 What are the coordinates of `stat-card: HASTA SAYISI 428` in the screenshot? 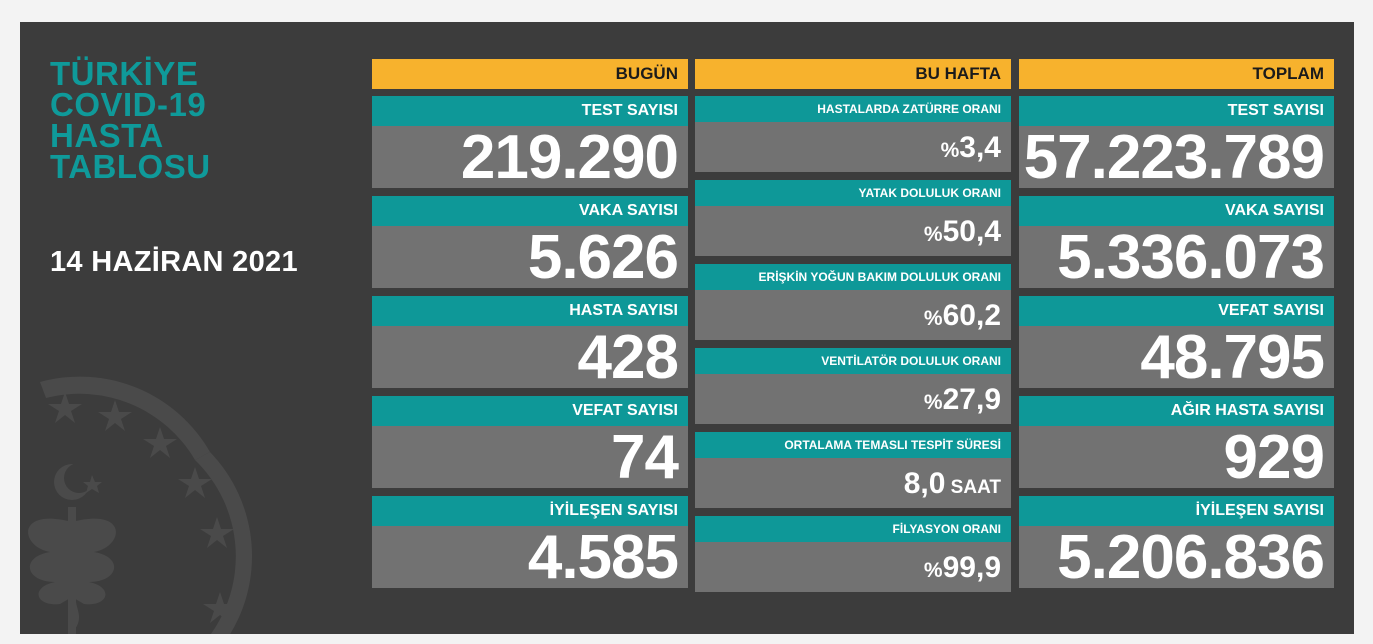 It's located at (530, 343).